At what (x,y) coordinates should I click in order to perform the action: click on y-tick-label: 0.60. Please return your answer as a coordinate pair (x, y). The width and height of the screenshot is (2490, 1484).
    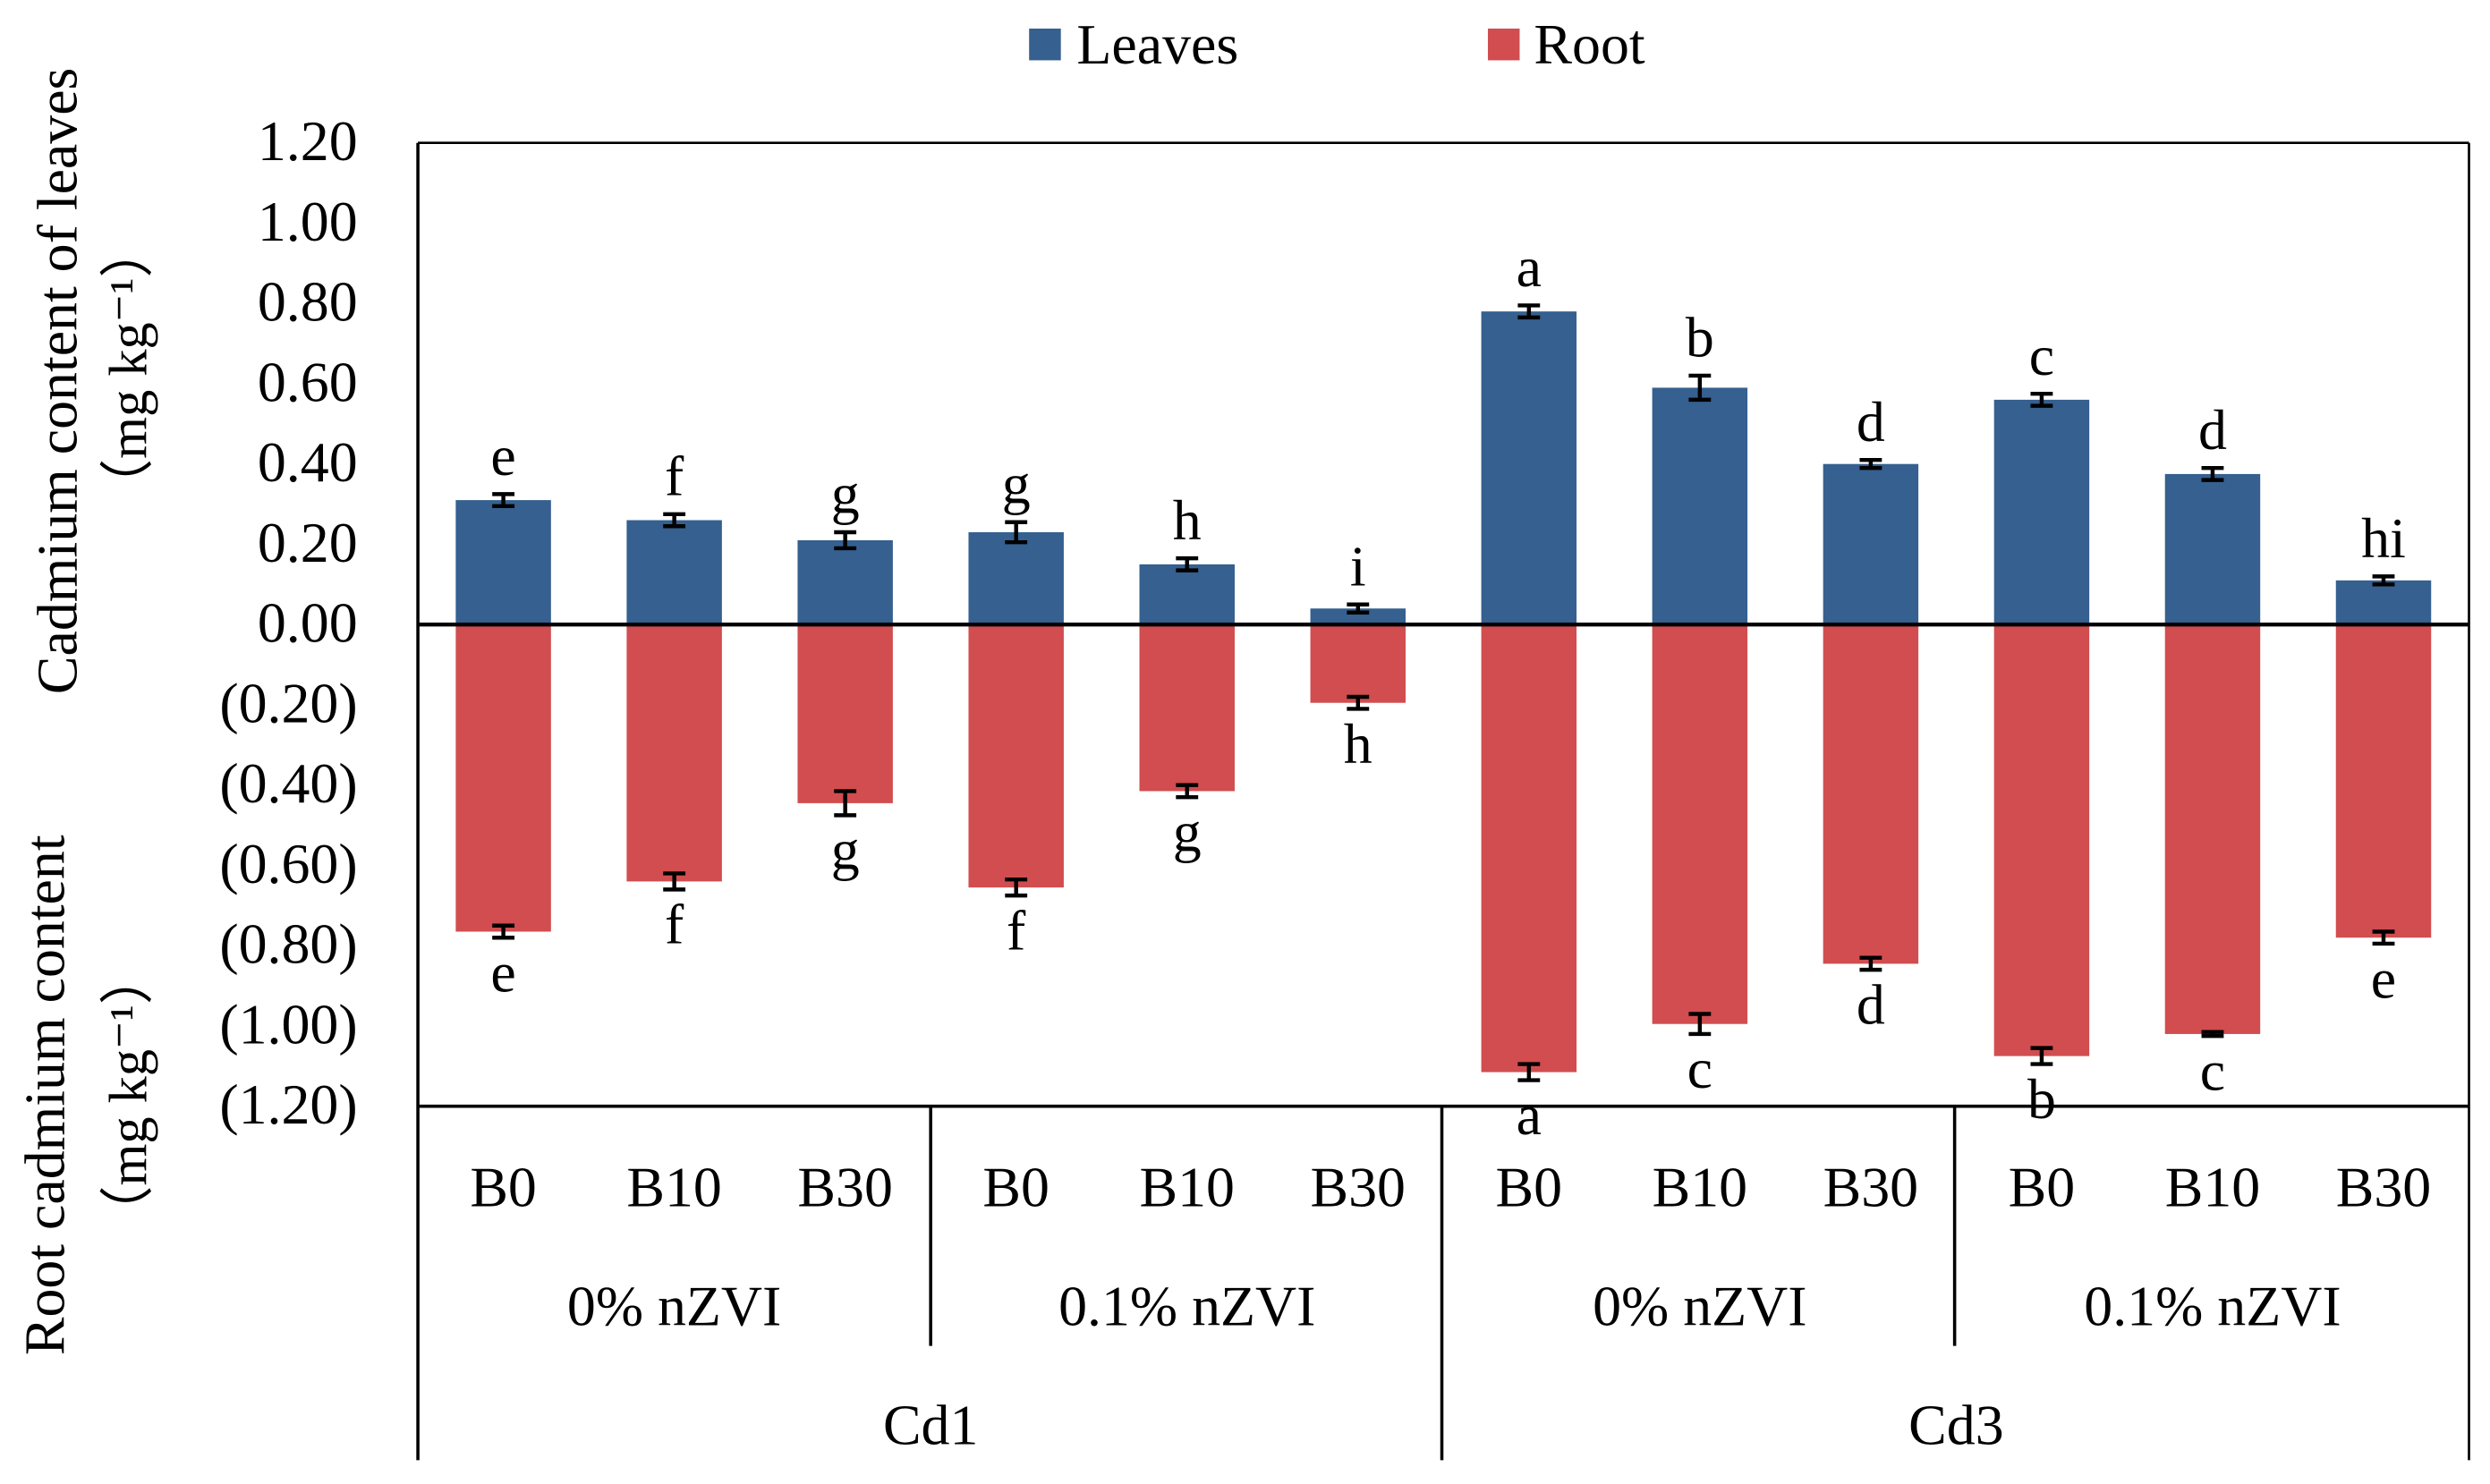
    Looking at the image, I should click on (308, 381).